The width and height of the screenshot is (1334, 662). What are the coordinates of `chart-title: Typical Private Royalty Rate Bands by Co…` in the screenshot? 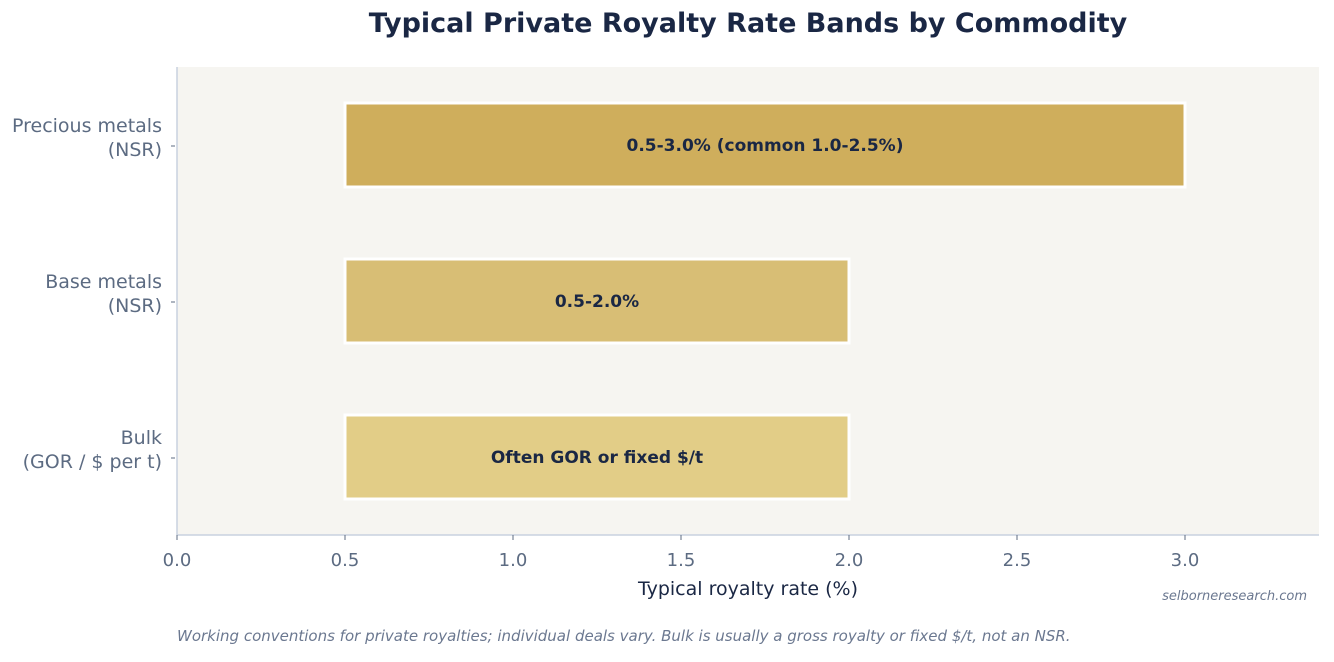 It's located at (748, 23).